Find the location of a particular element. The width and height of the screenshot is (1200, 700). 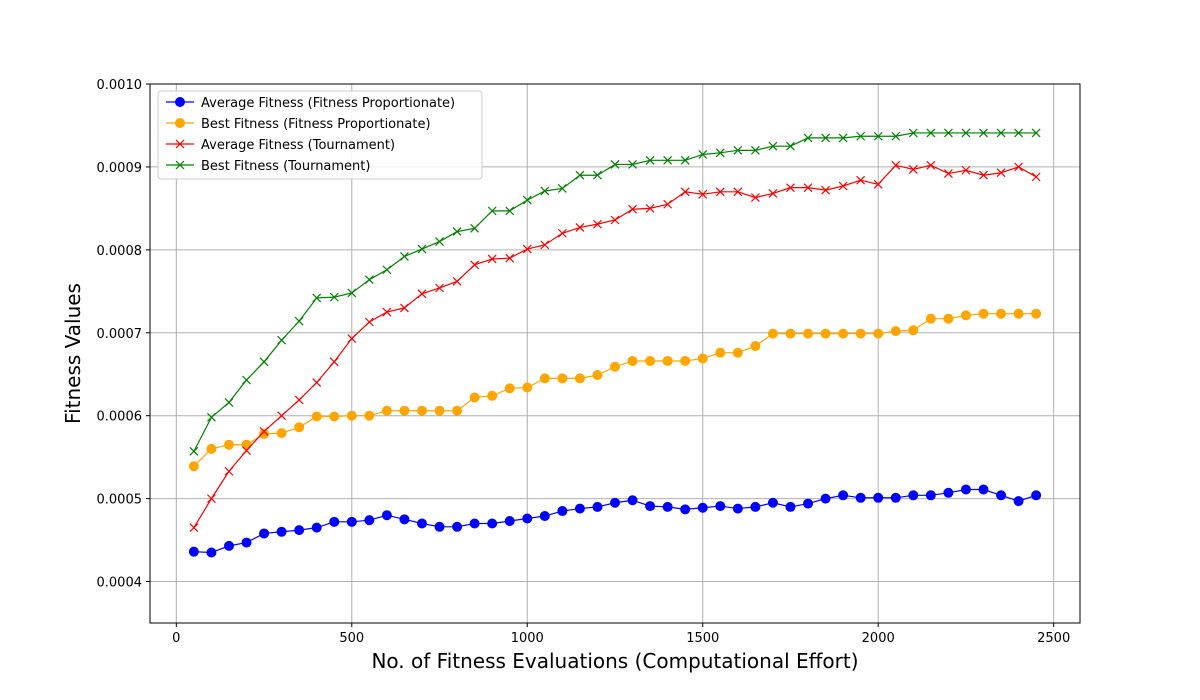

x-tick-label: 1000 is located at coordinates (527, 638).